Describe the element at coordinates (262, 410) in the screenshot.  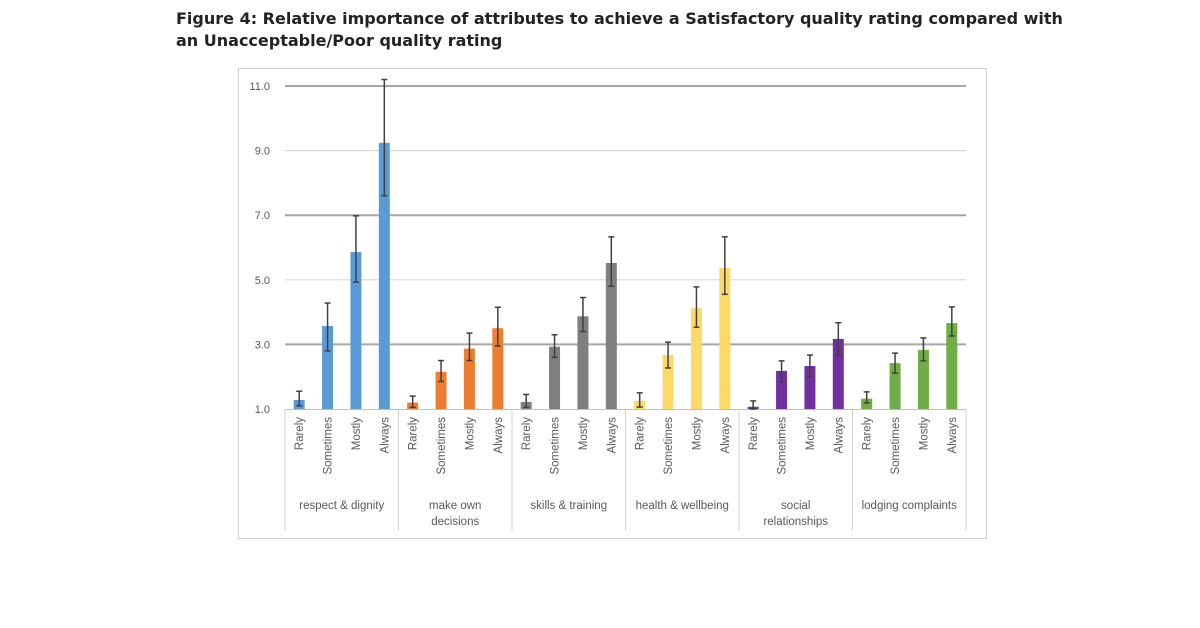
I see `y-tick-label: 1.0` at that location.